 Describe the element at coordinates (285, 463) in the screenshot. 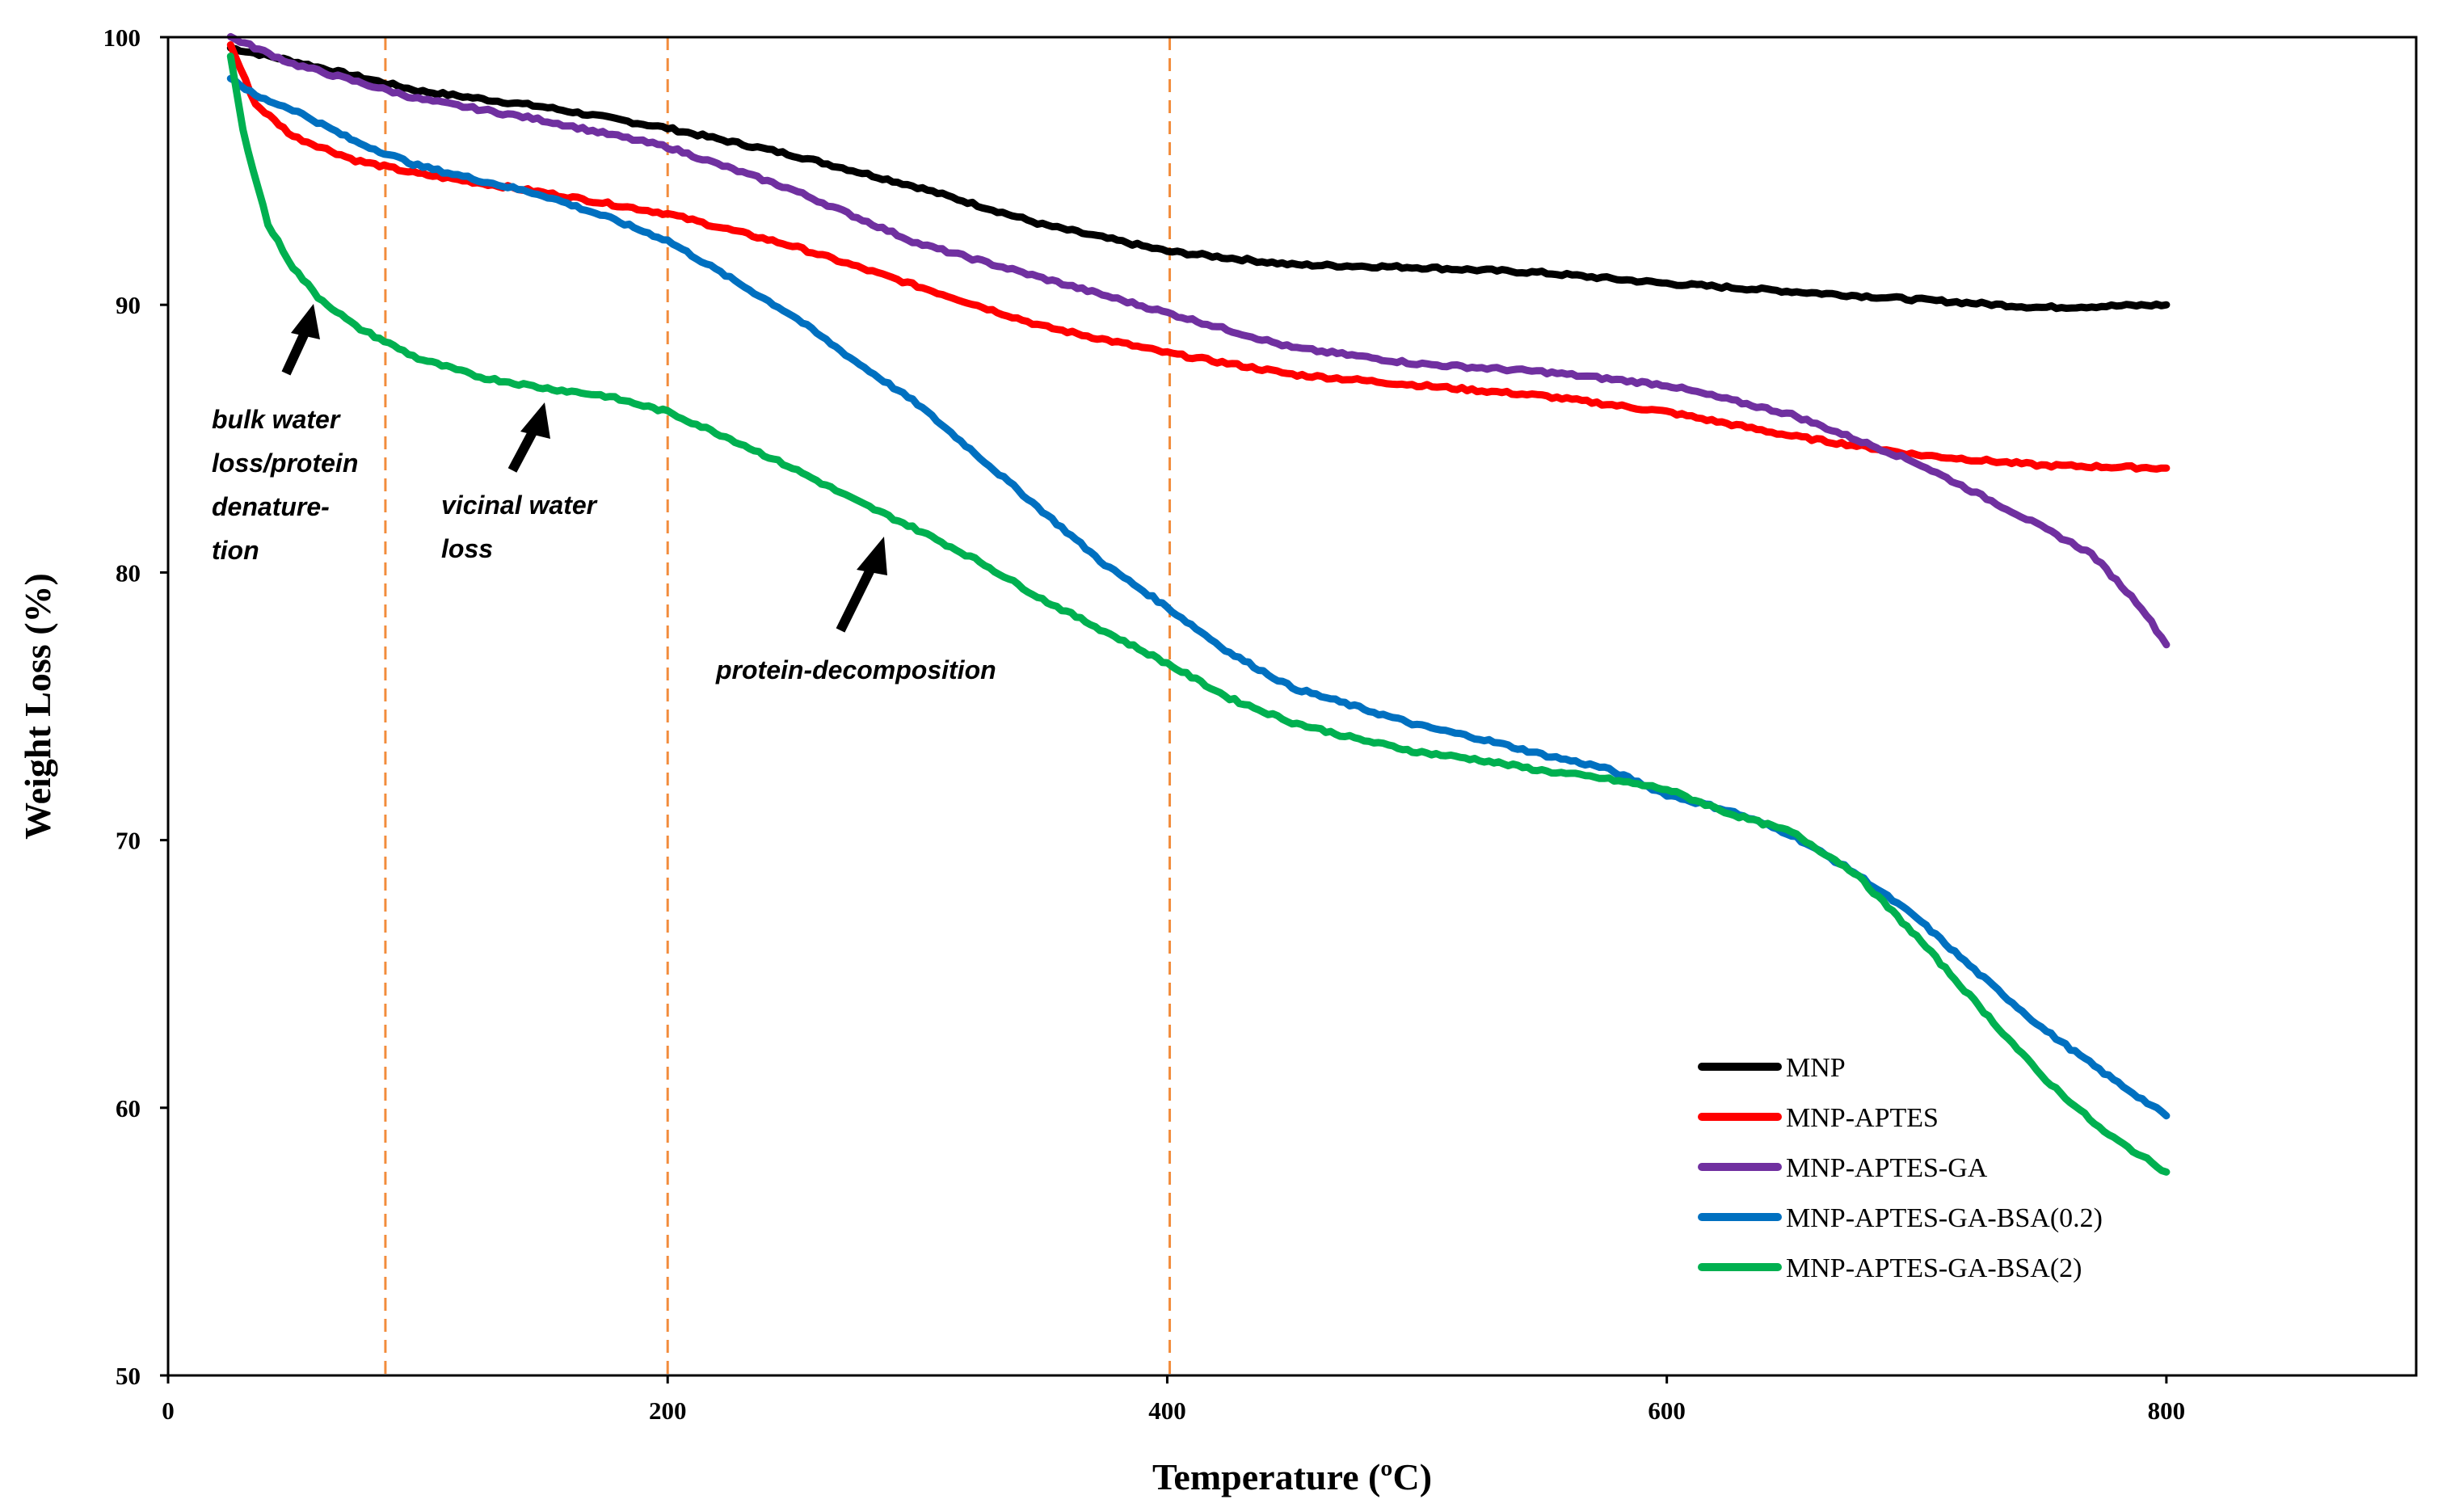

I see `annotation-line: loss/protein` at that location.